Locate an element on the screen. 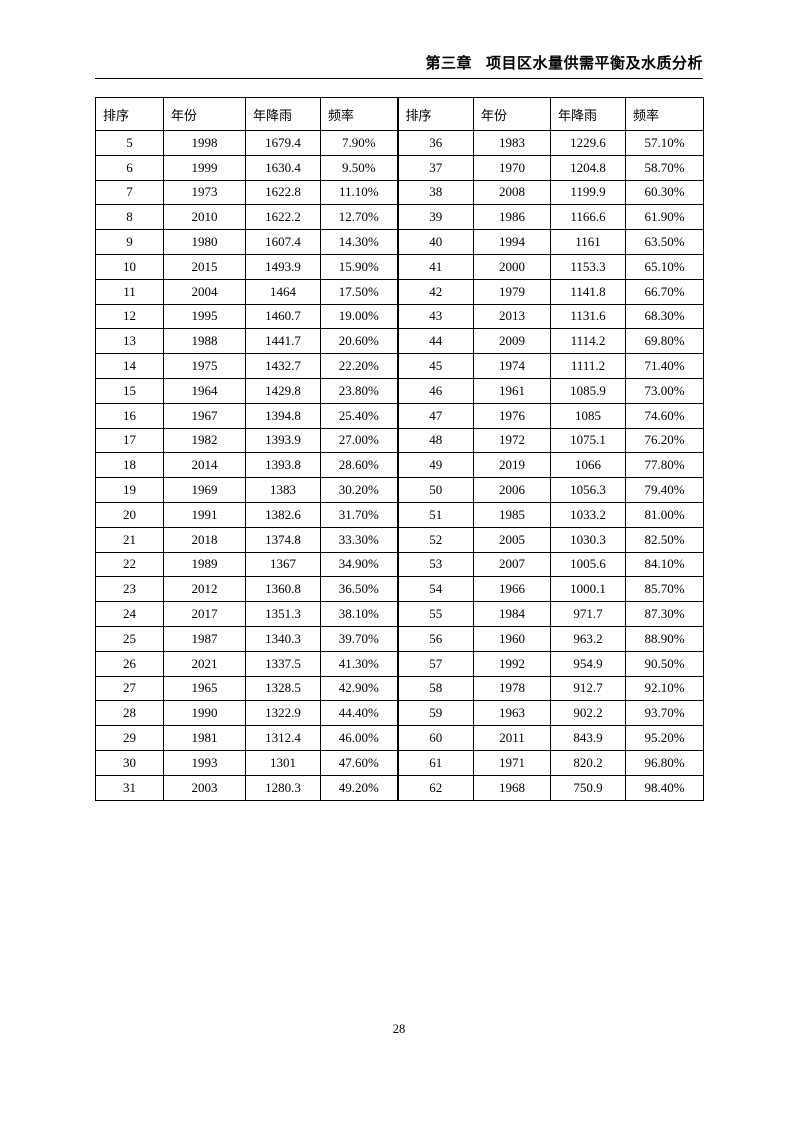 This screenshot has width=793, height=1122. table-cell: 963.2 is located at coordinates (588, 638).